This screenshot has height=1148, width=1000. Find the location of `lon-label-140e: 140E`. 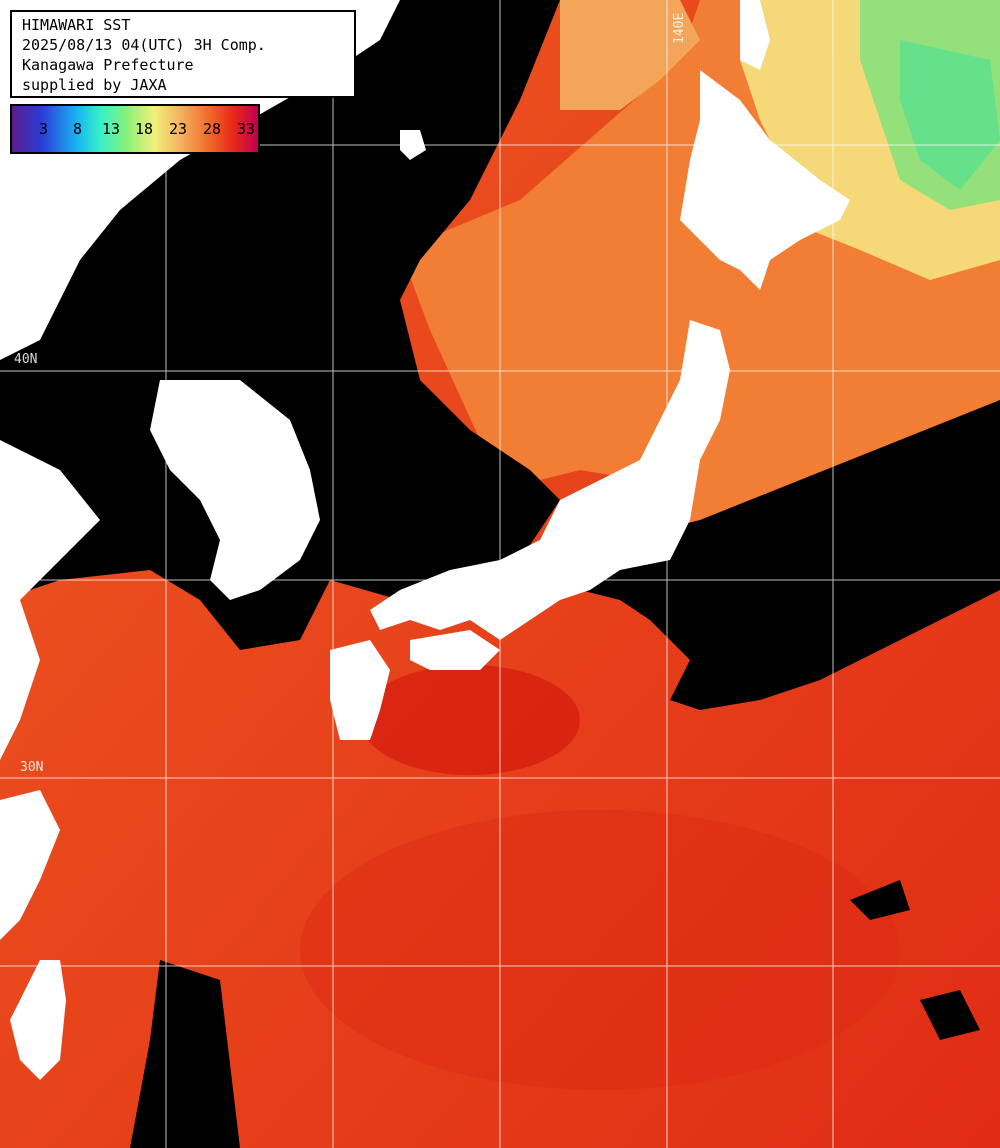

lon-label-140e: 140E is located at coordinates (679, 28).